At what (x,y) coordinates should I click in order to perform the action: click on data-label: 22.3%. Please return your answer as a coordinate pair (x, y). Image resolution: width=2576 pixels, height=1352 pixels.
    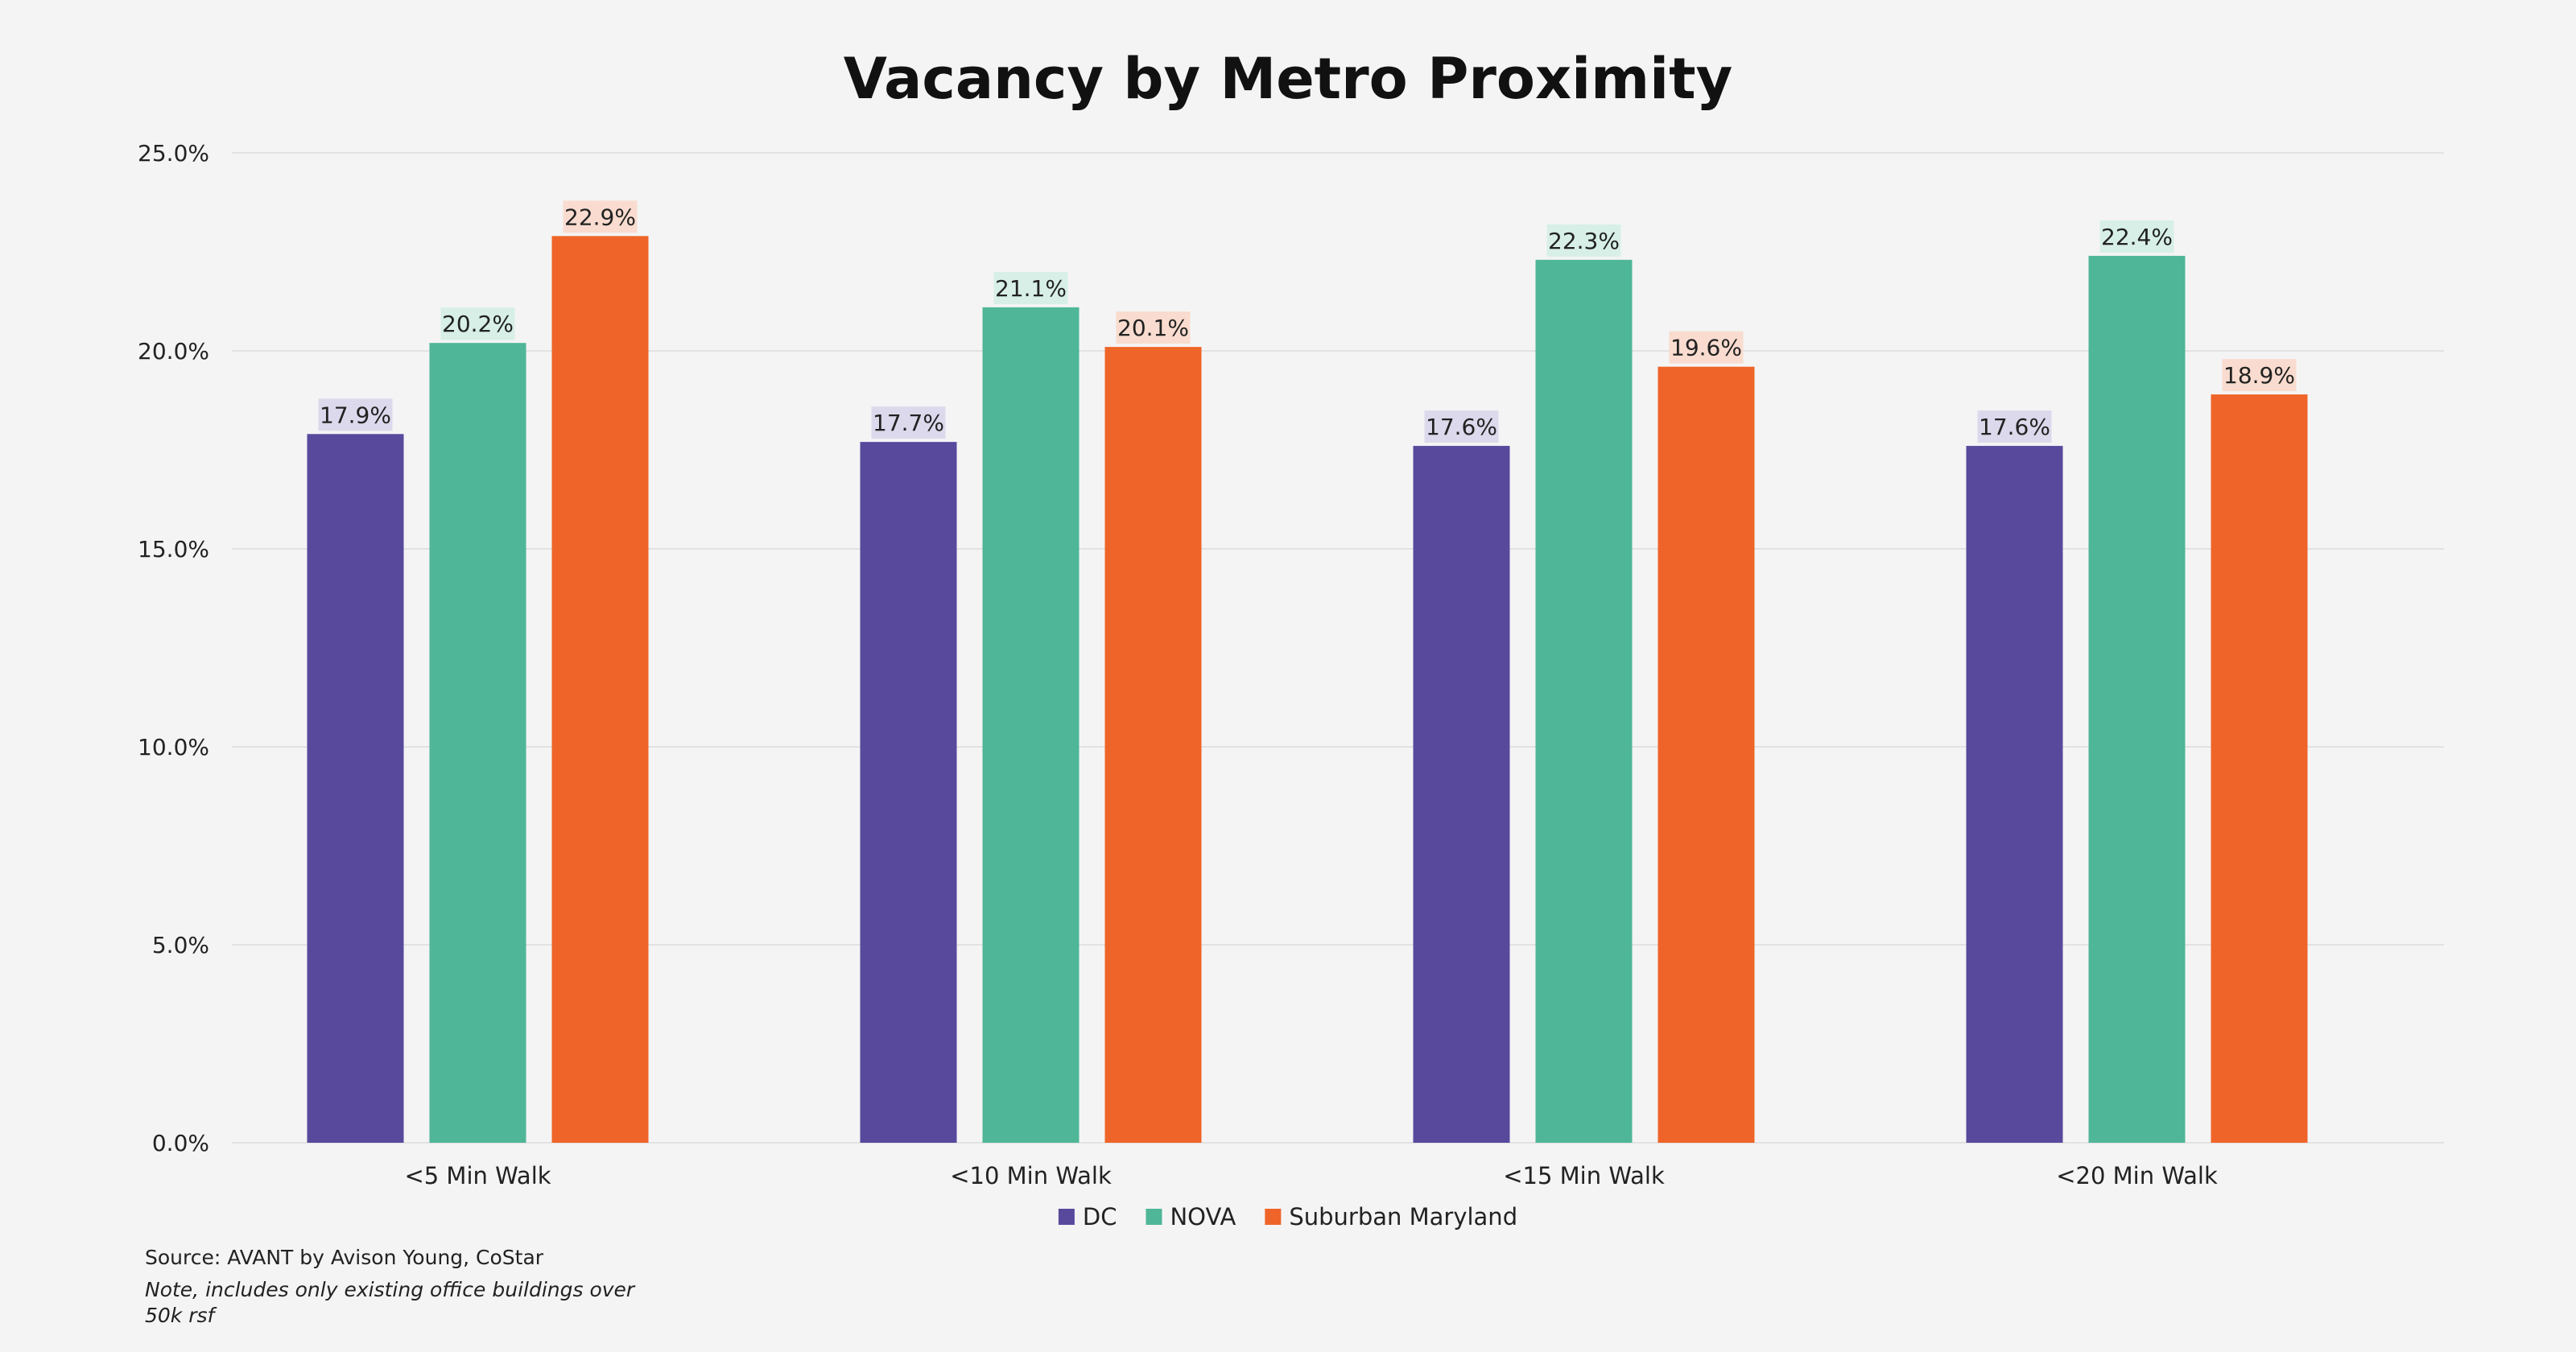
    Looking at the image, I should click on (1584, 241).